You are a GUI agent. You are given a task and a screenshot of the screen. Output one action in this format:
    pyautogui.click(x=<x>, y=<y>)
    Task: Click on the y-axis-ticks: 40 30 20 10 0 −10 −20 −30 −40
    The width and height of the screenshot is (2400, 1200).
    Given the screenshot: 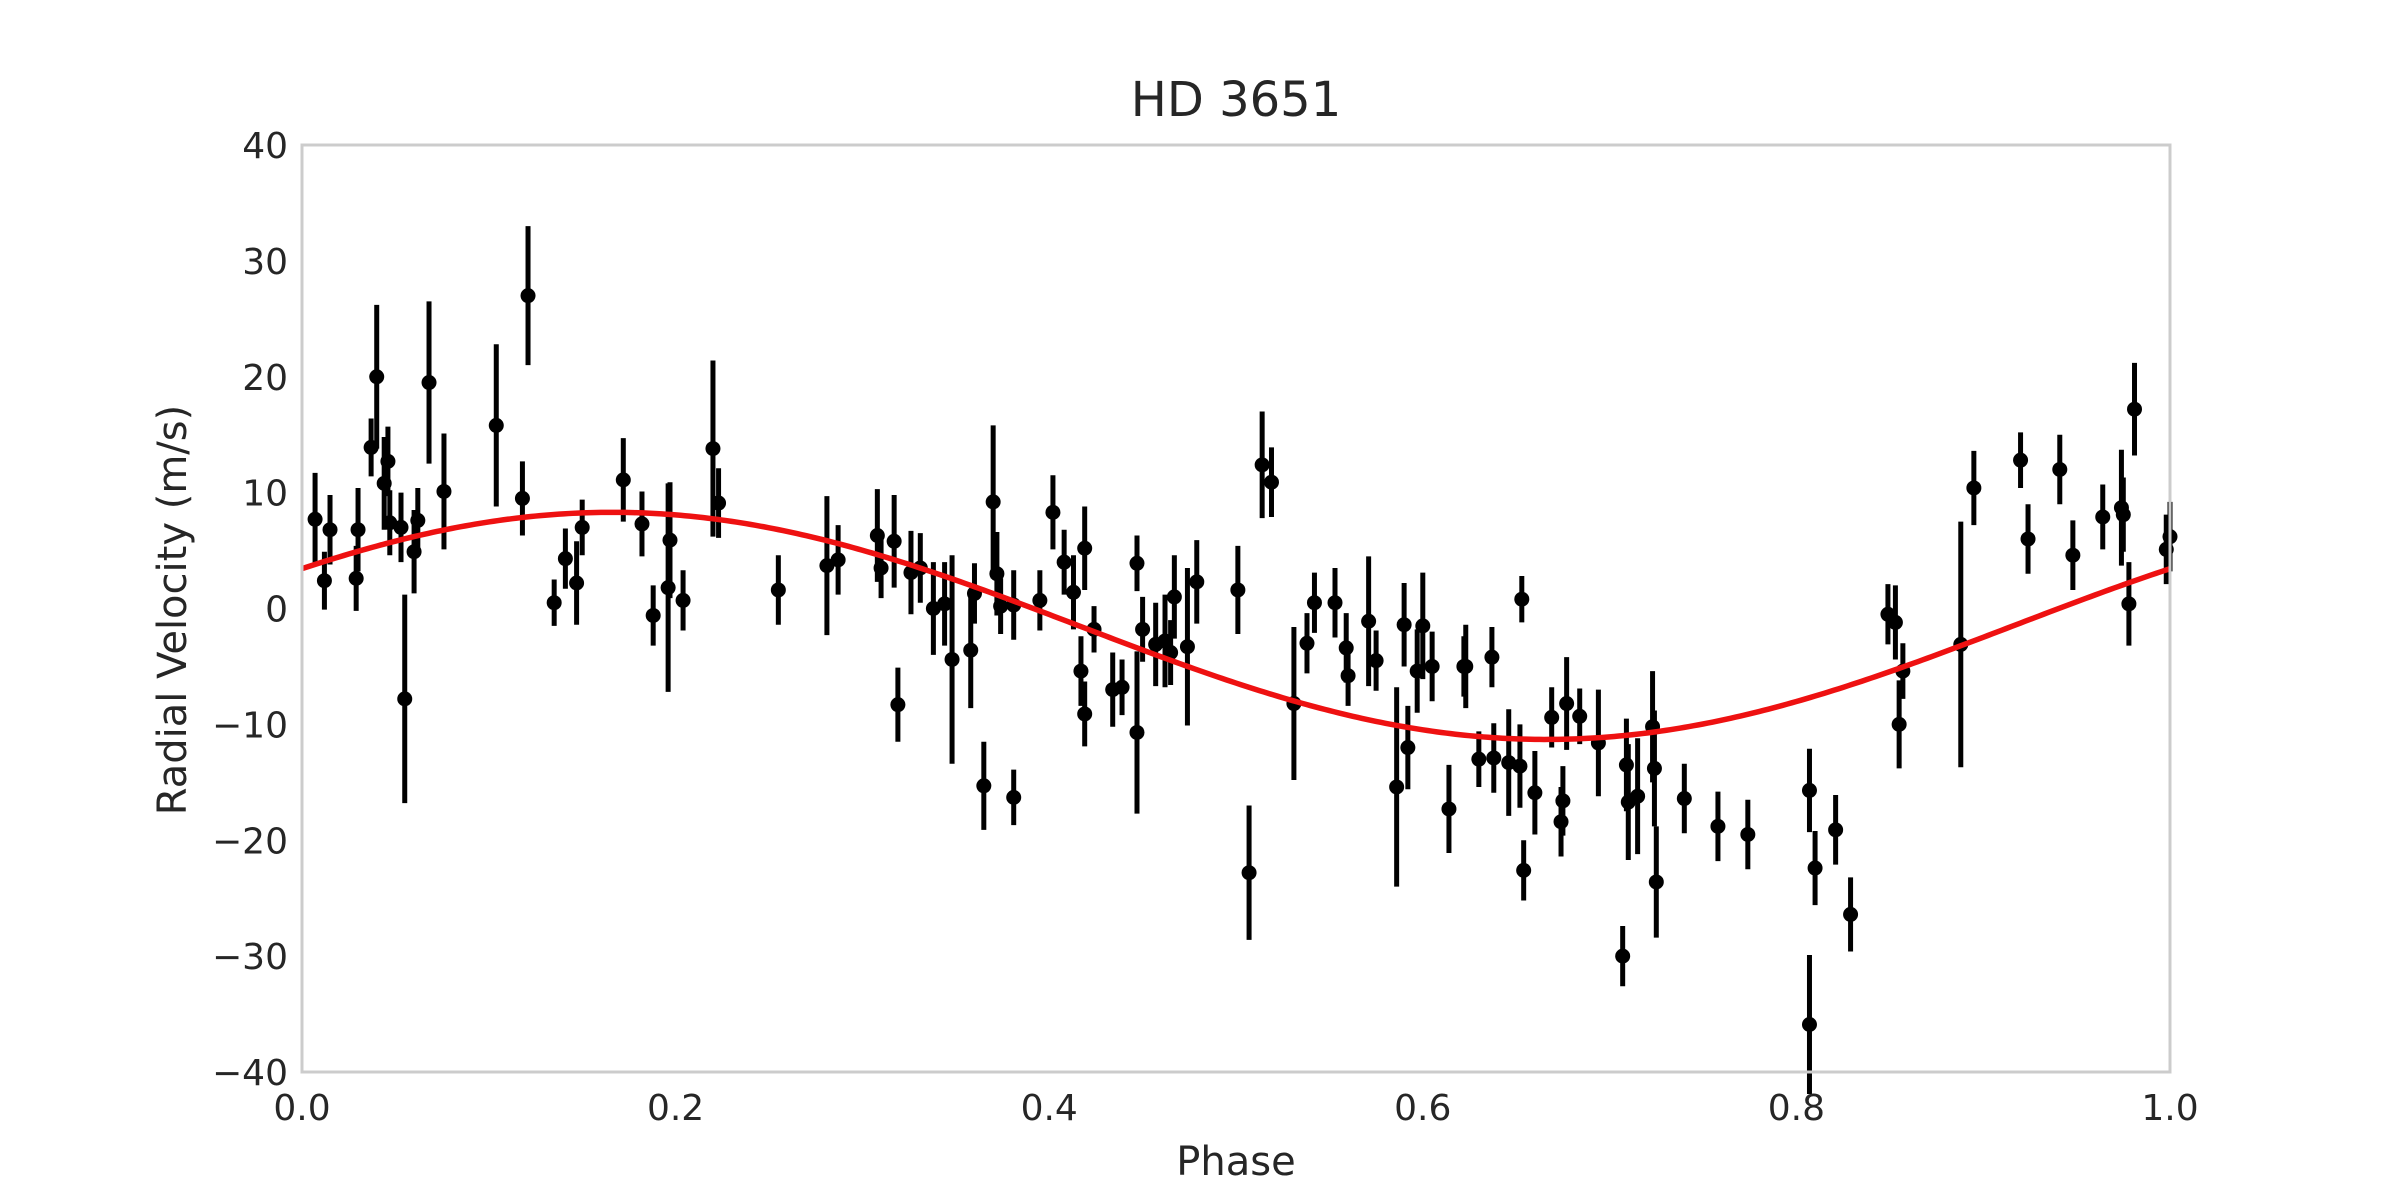 What is the action you would take?
    pyautogui.click(x=250, y=610)
    